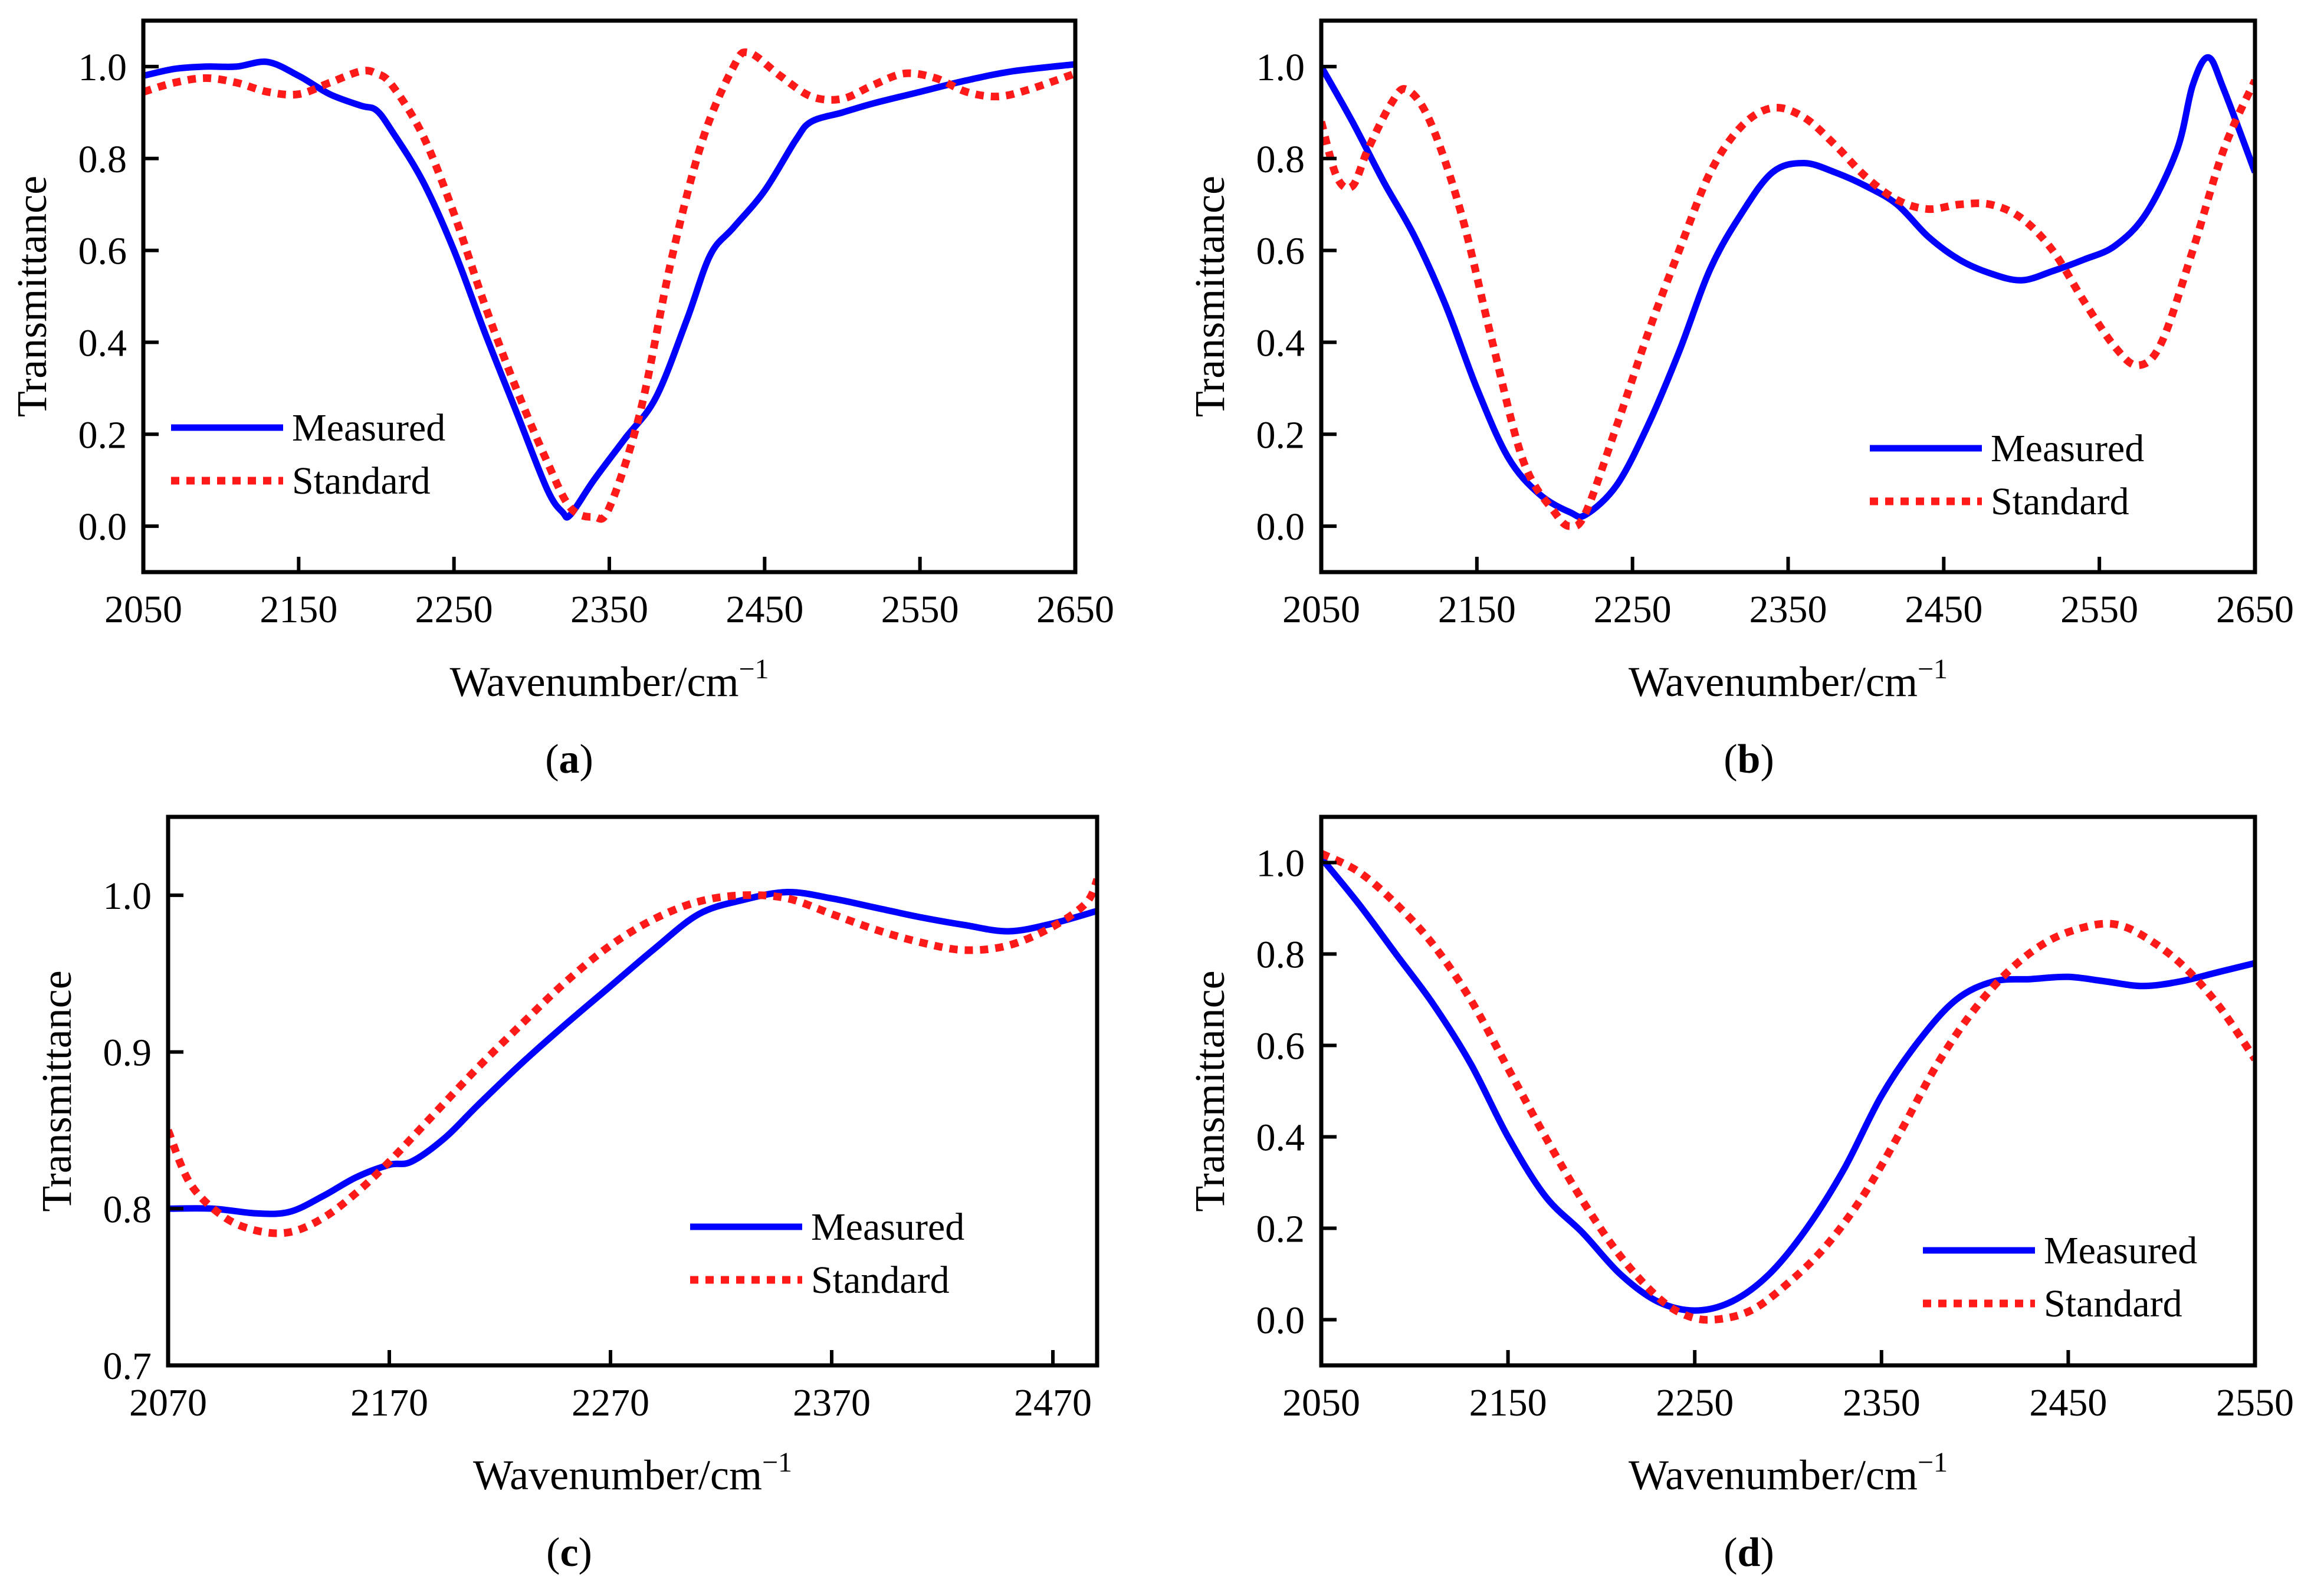 The image size is (2324, 1596). Describe the element at coordinates (389, 1403) in the screenshot. I see `x-tick-label: 2170` at that location.